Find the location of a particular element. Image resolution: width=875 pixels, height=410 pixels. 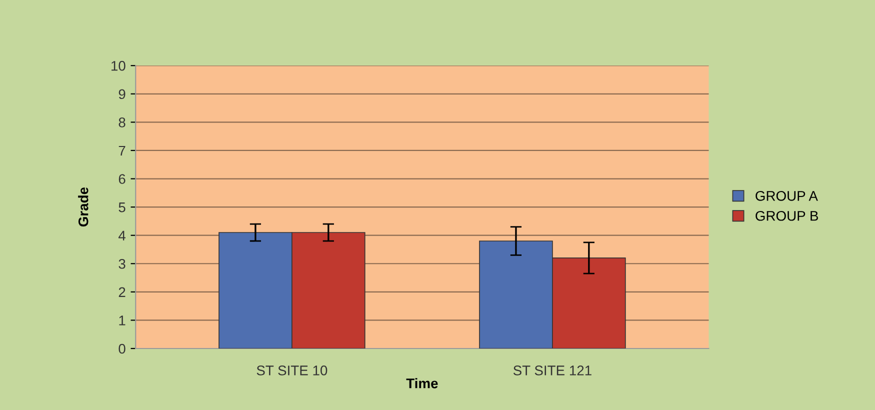

y-tick-label: 5 is located at coordinates (122, 207).